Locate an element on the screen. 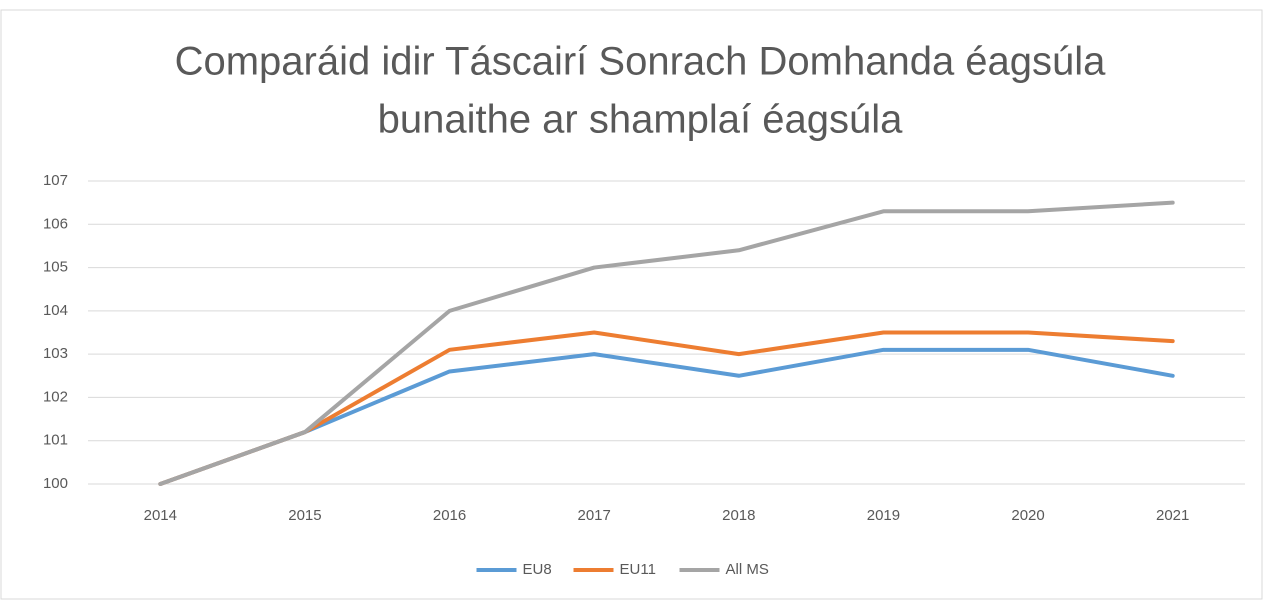 This screenshot has width=1263, height=600. y-tick-label: 105 is located at coordinates (55, 267).